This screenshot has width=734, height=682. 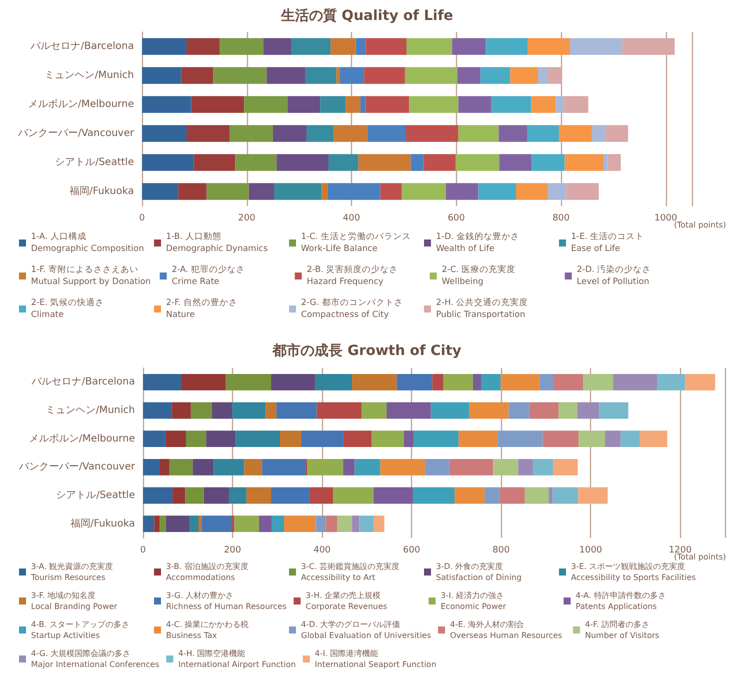 I want to click on x-tick-label: 600, so click(x=457, y=219).